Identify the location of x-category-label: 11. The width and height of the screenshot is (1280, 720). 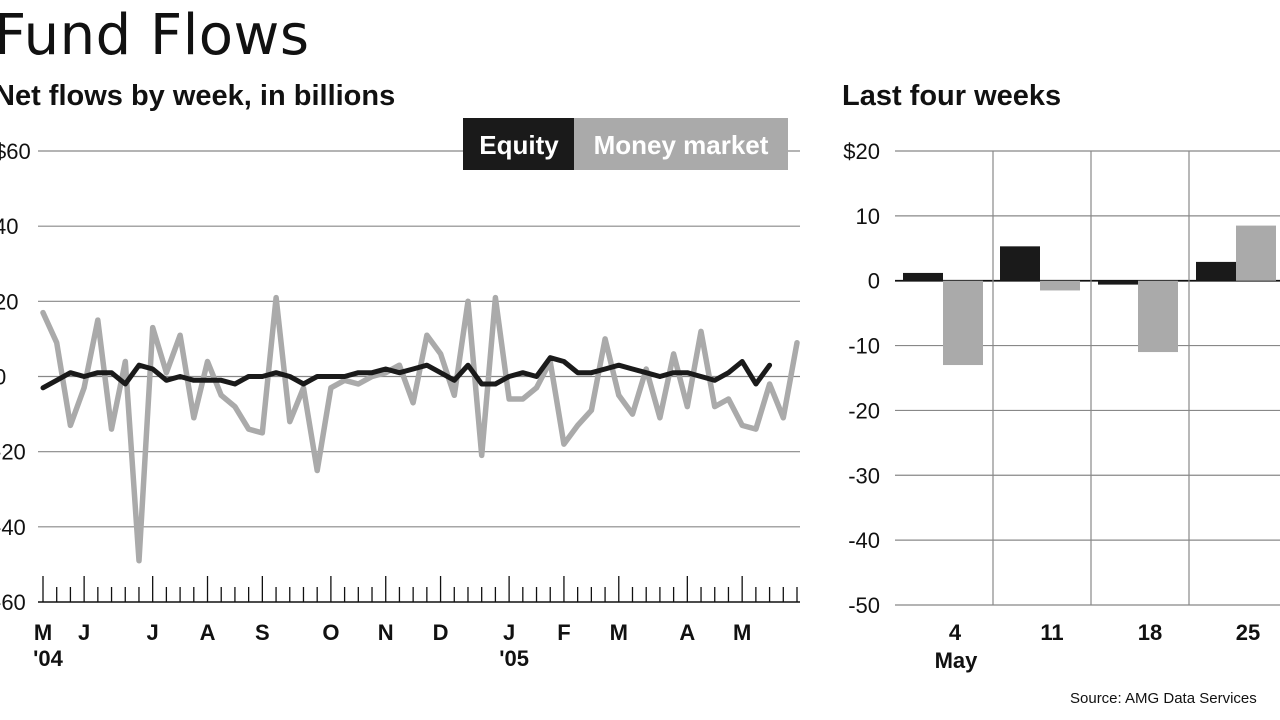
(1051, 632).